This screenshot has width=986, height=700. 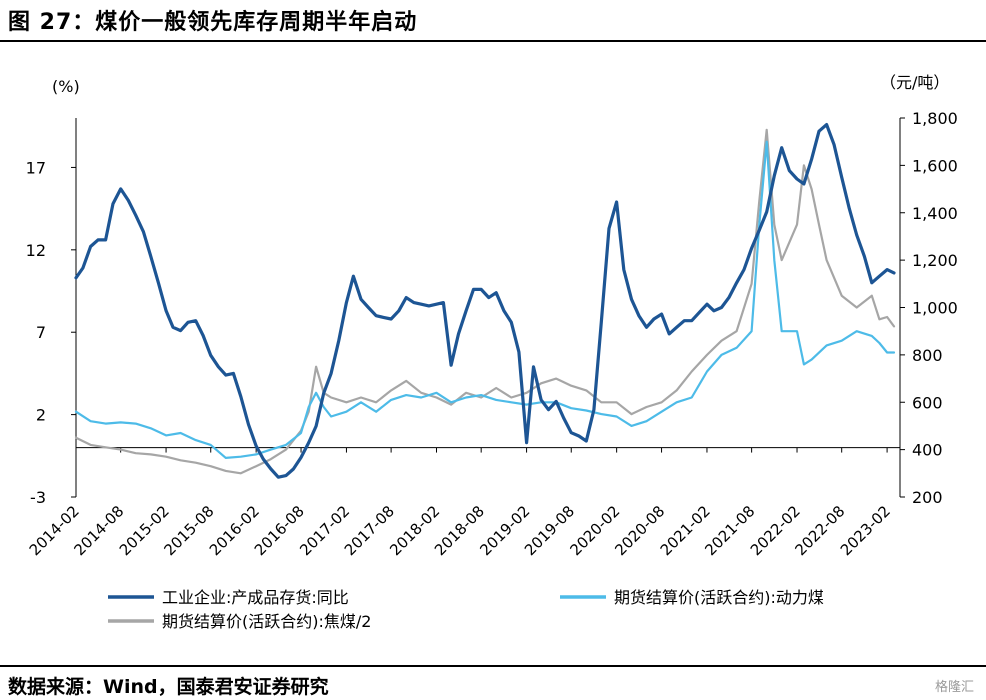 I want to click on left-tick-label: 12, so click(x=36, y=250).